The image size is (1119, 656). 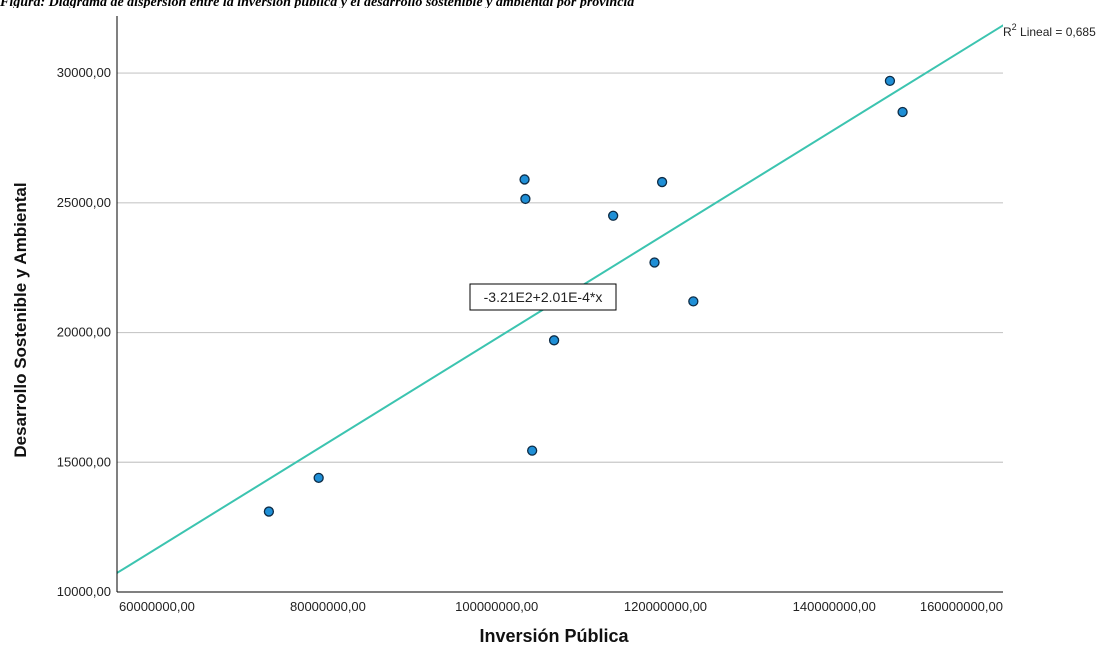 I want to click on y-tick-label: 30000,00, so click(x=84, y=72).